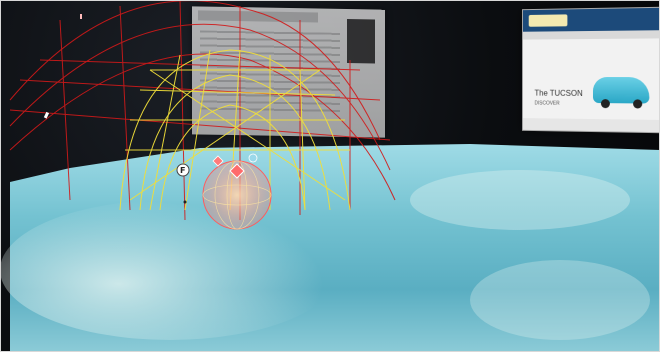  I want to click on small-dot-marker, so click(185, 202).